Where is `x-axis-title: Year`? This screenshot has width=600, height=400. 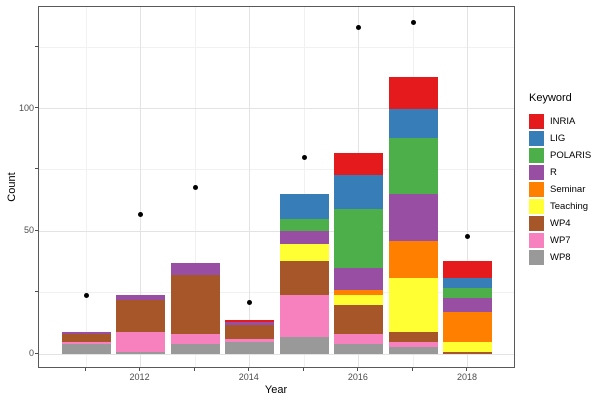 x-axis-title: Year is located at coordinates (276, 390).